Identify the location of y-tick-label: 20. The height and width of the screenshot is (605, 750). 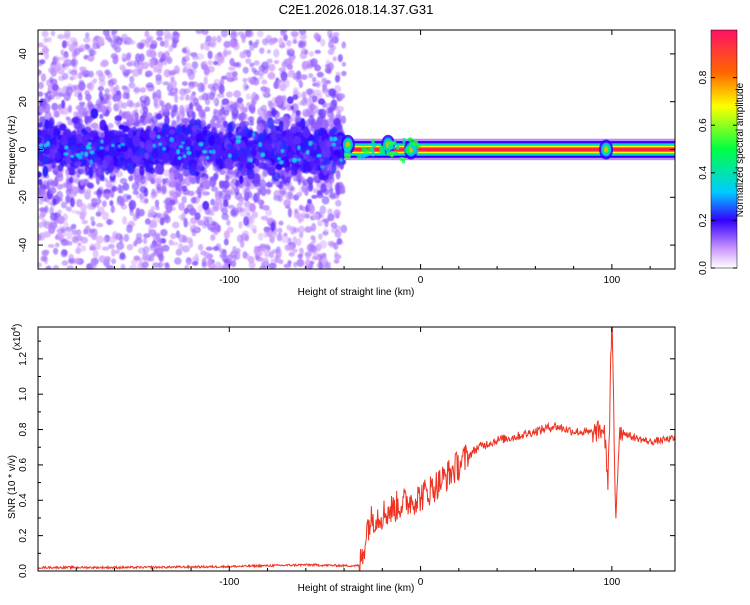
(23, 102).